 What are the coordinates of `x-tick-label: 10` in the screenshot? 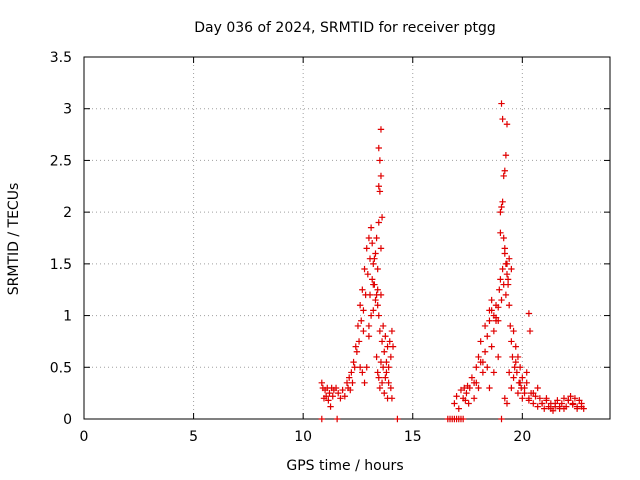 It's located at (303, 437).